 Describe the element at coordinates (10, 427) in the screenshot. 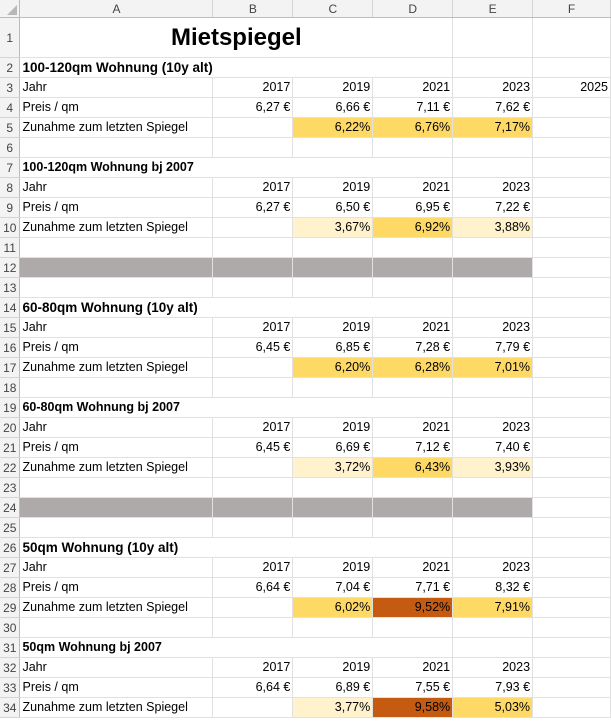

I see `row-header: 20` at that location.